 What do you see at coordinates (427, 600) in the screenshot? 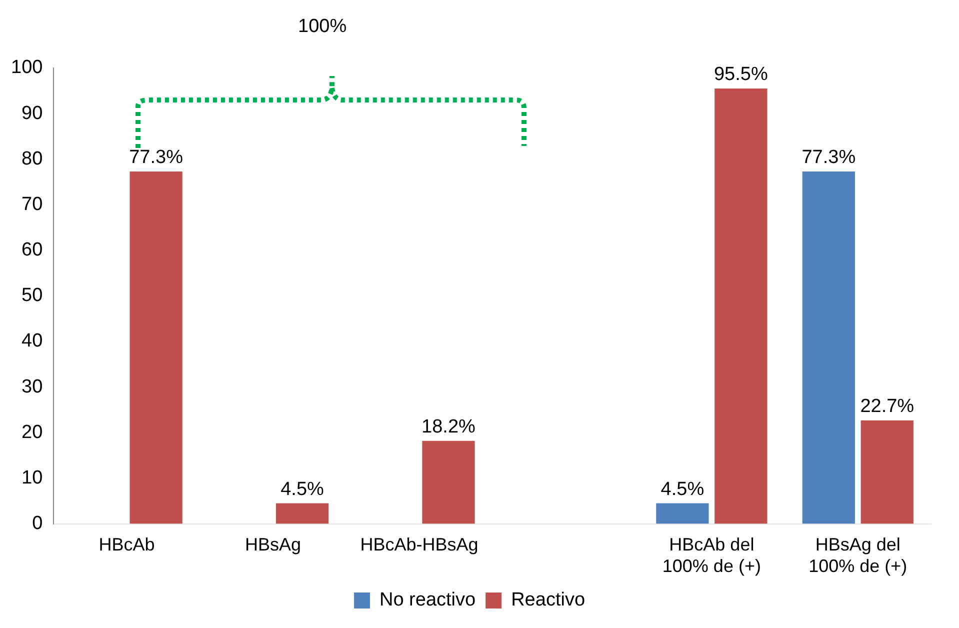
I see `legend-label: No reactivo` at bounding box center [427, 600].